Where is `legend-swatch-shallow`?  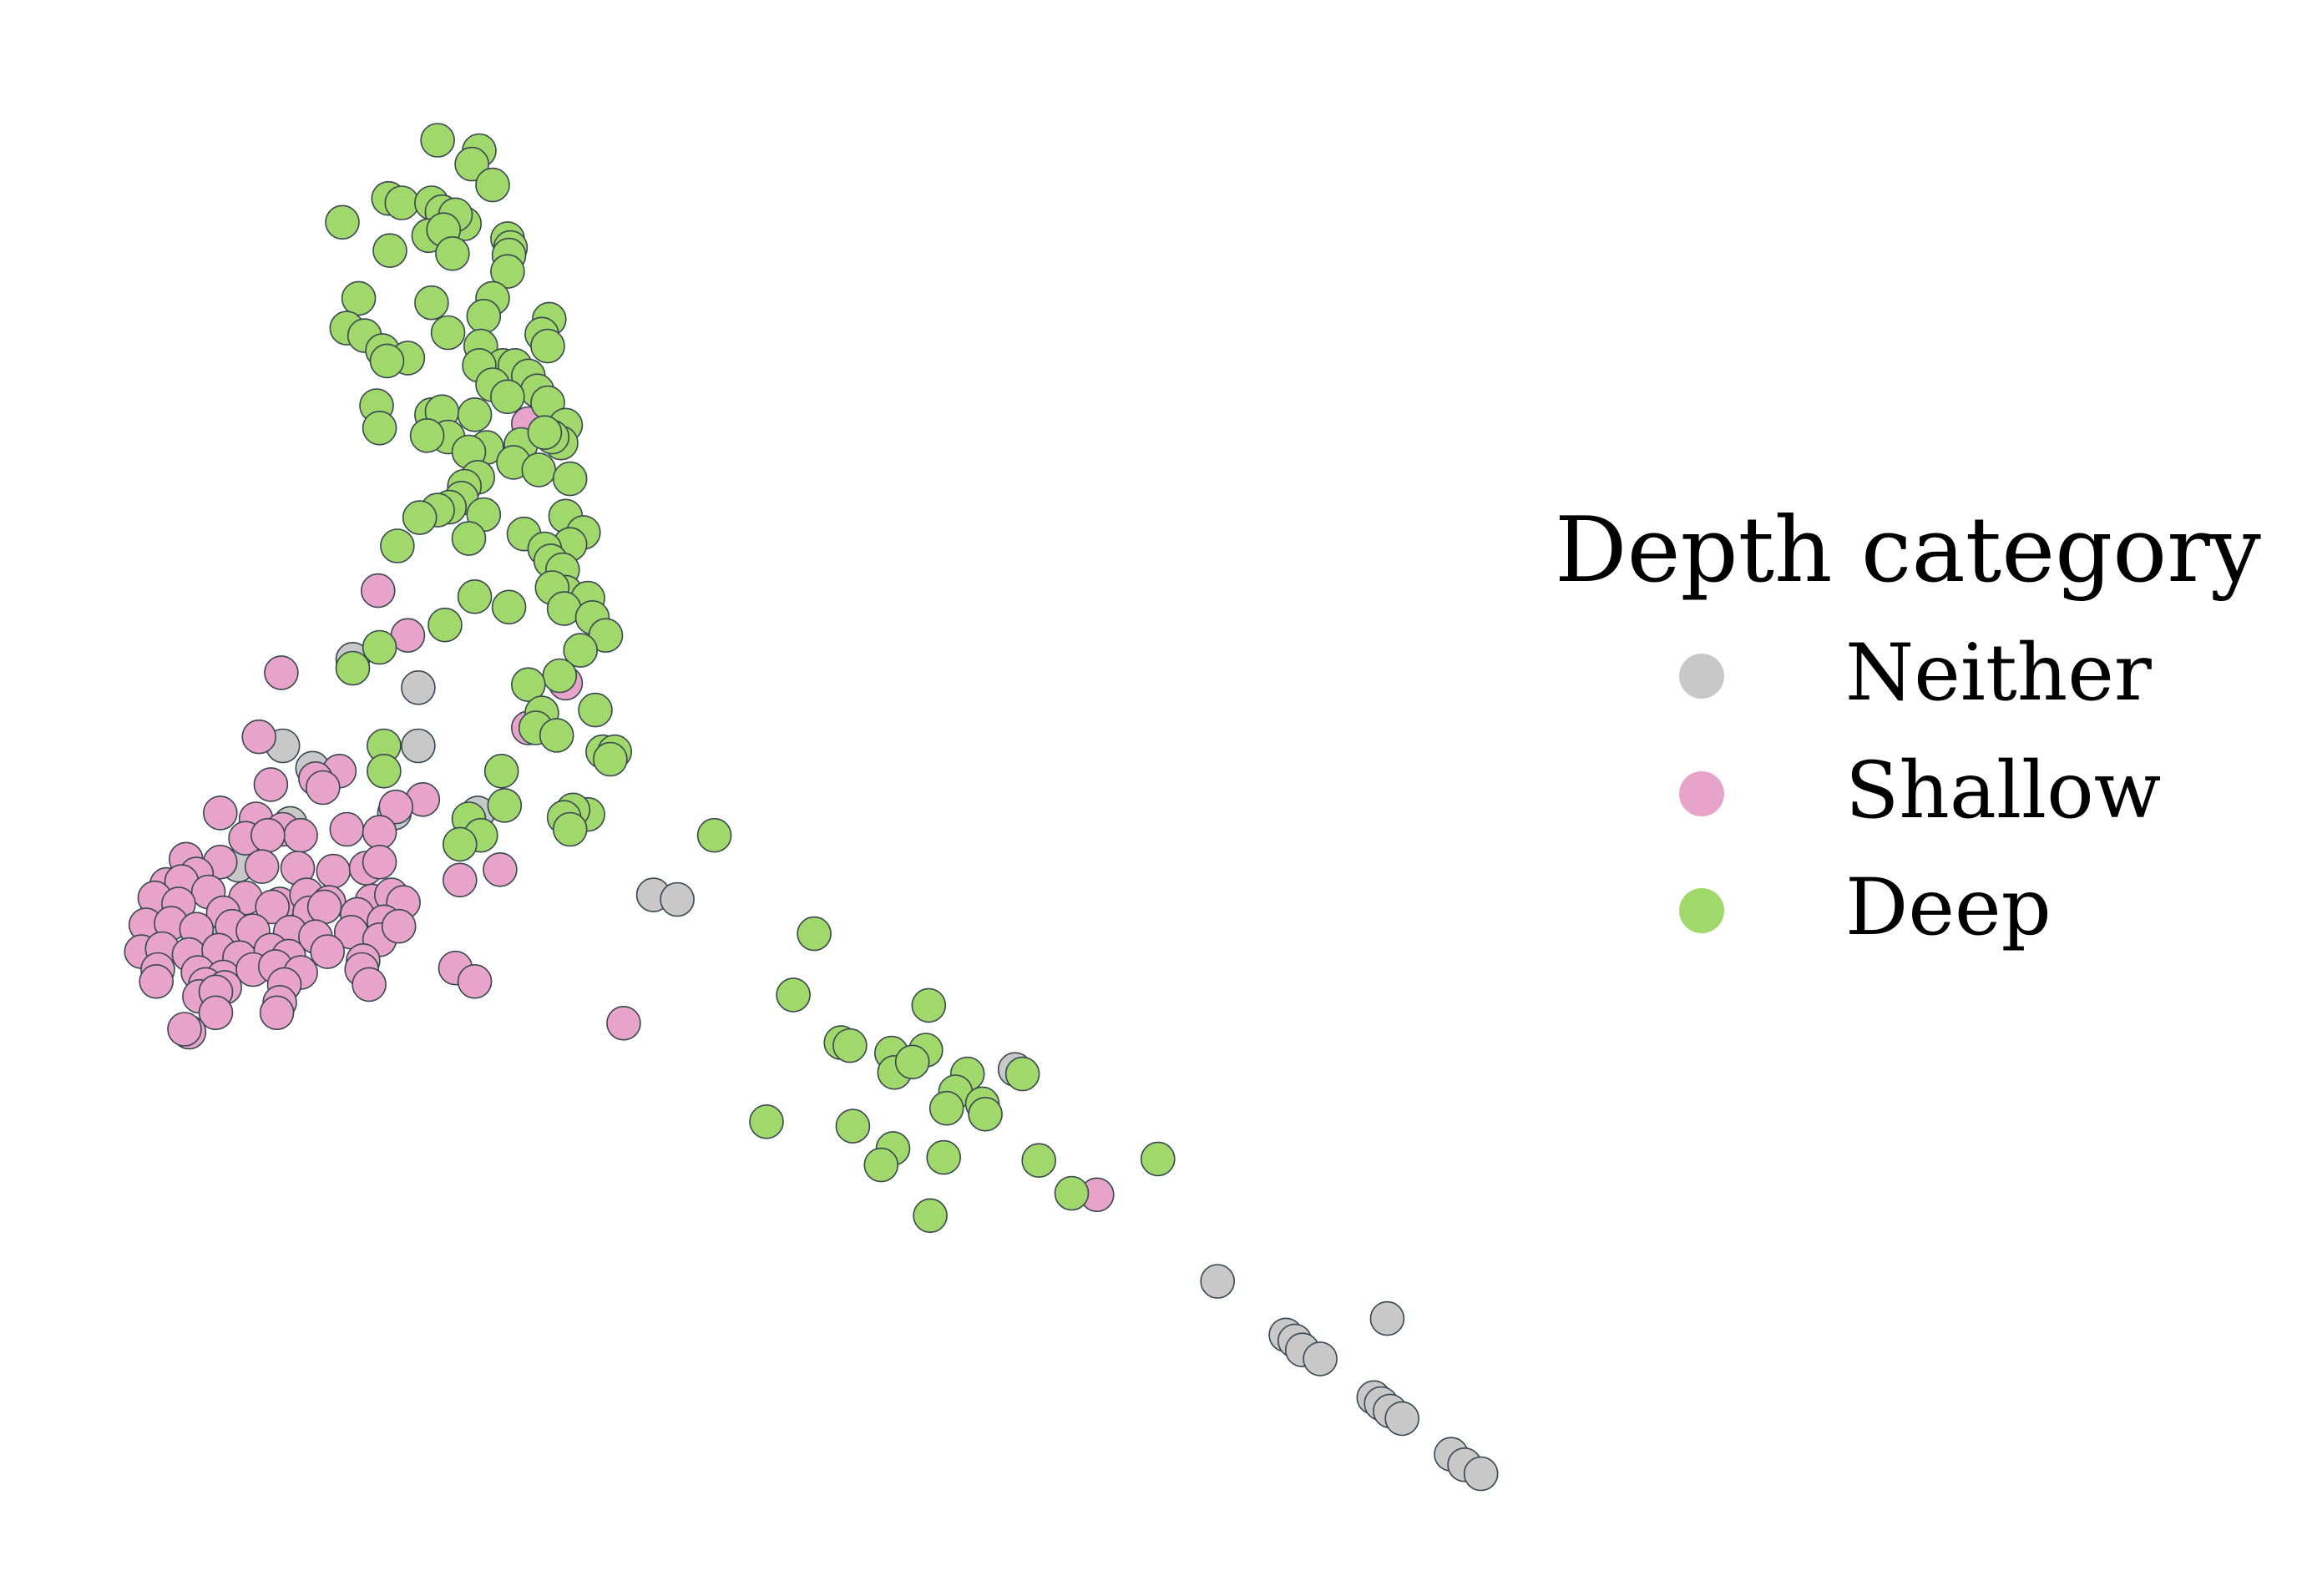 legend-swatch-shallow is located at coordinates (1701, 793).